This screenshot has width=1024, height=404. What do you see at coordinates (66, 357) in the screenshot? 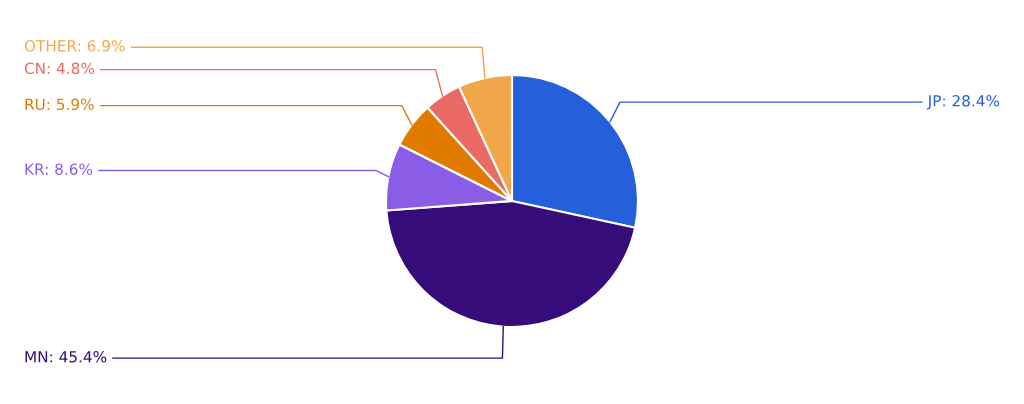
I see `slice-label: MN: 45.4%` at bounding box center [66, 357].